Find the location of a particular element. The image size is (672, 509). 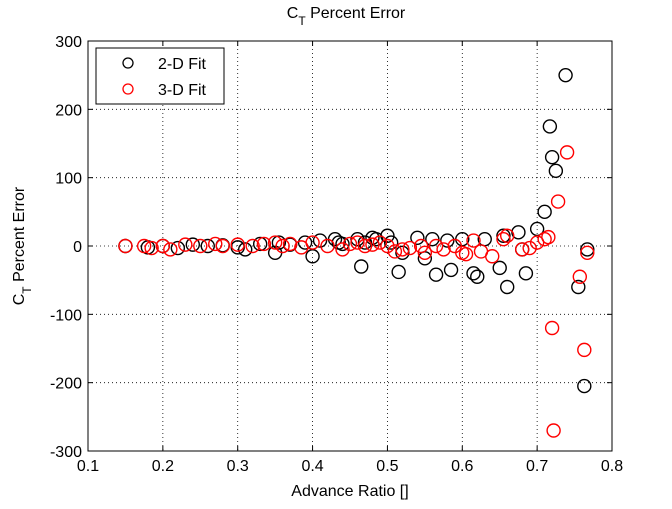

x-tick-label: 0.7 is located at coordinates (537, 466).